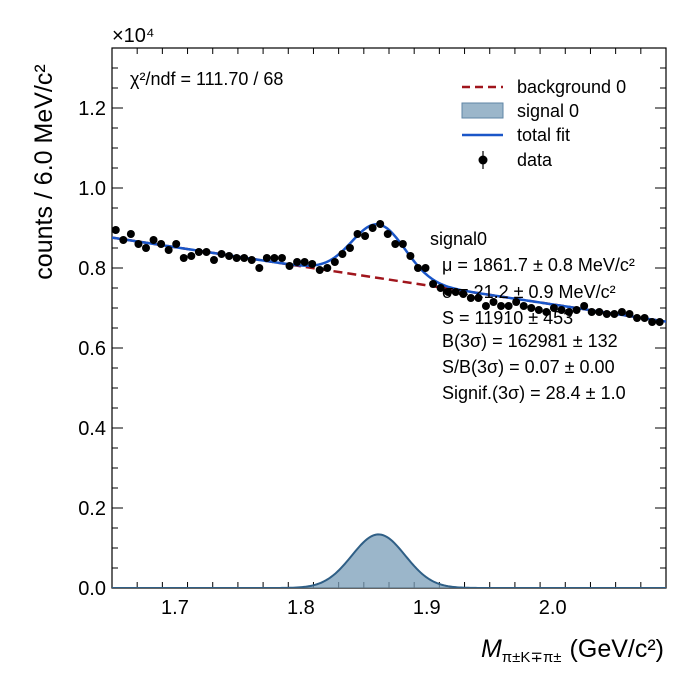  I want to click on fit-info-title: signal0, so click(458, 239).